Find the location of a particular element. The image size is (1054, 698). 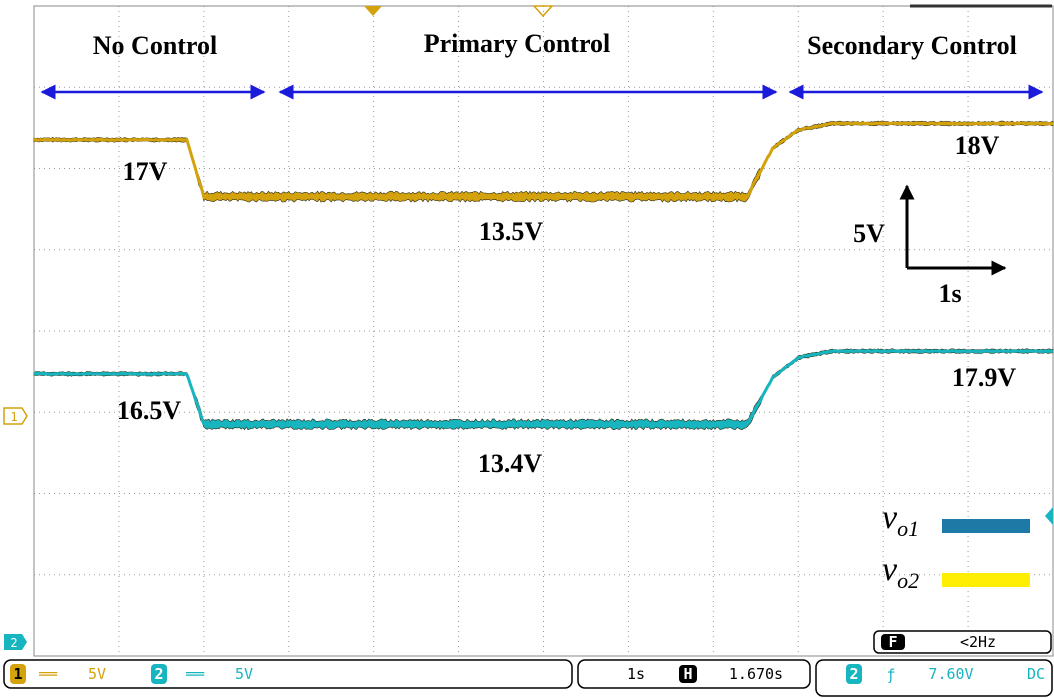

annotation-18v: 18V is located at coordinates (977, 145).